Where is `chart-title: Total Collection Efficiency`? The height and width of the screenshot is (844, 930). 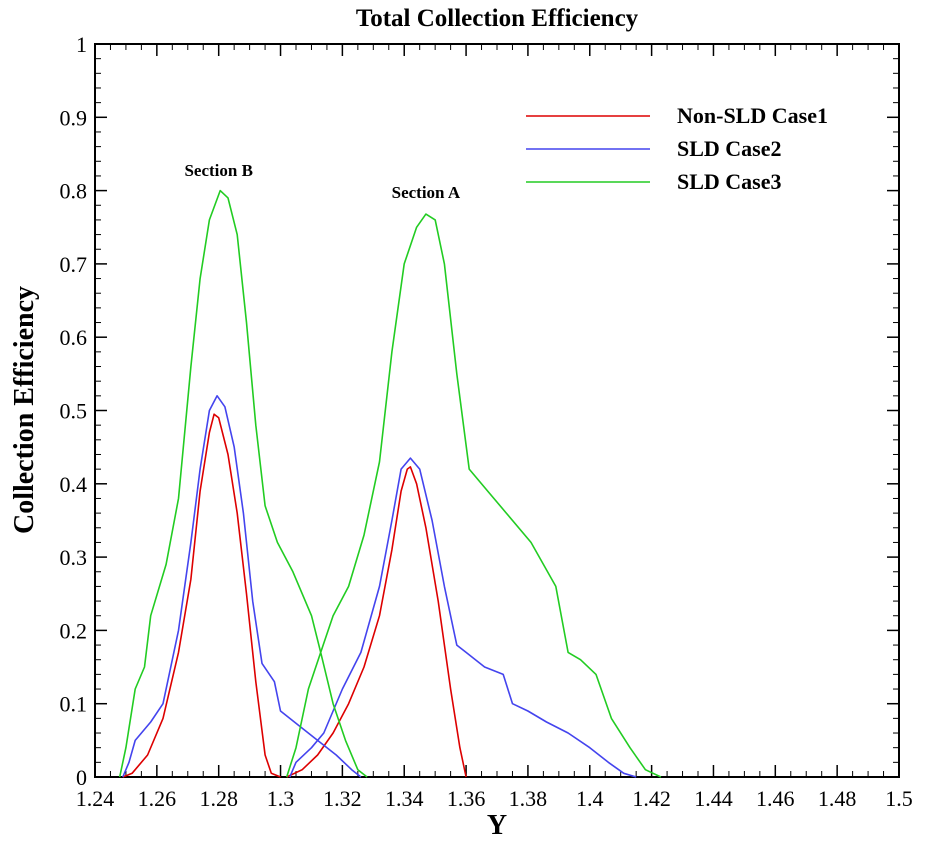
chart-title: Total Collection Efficiency is located at coordinates (497, 18).